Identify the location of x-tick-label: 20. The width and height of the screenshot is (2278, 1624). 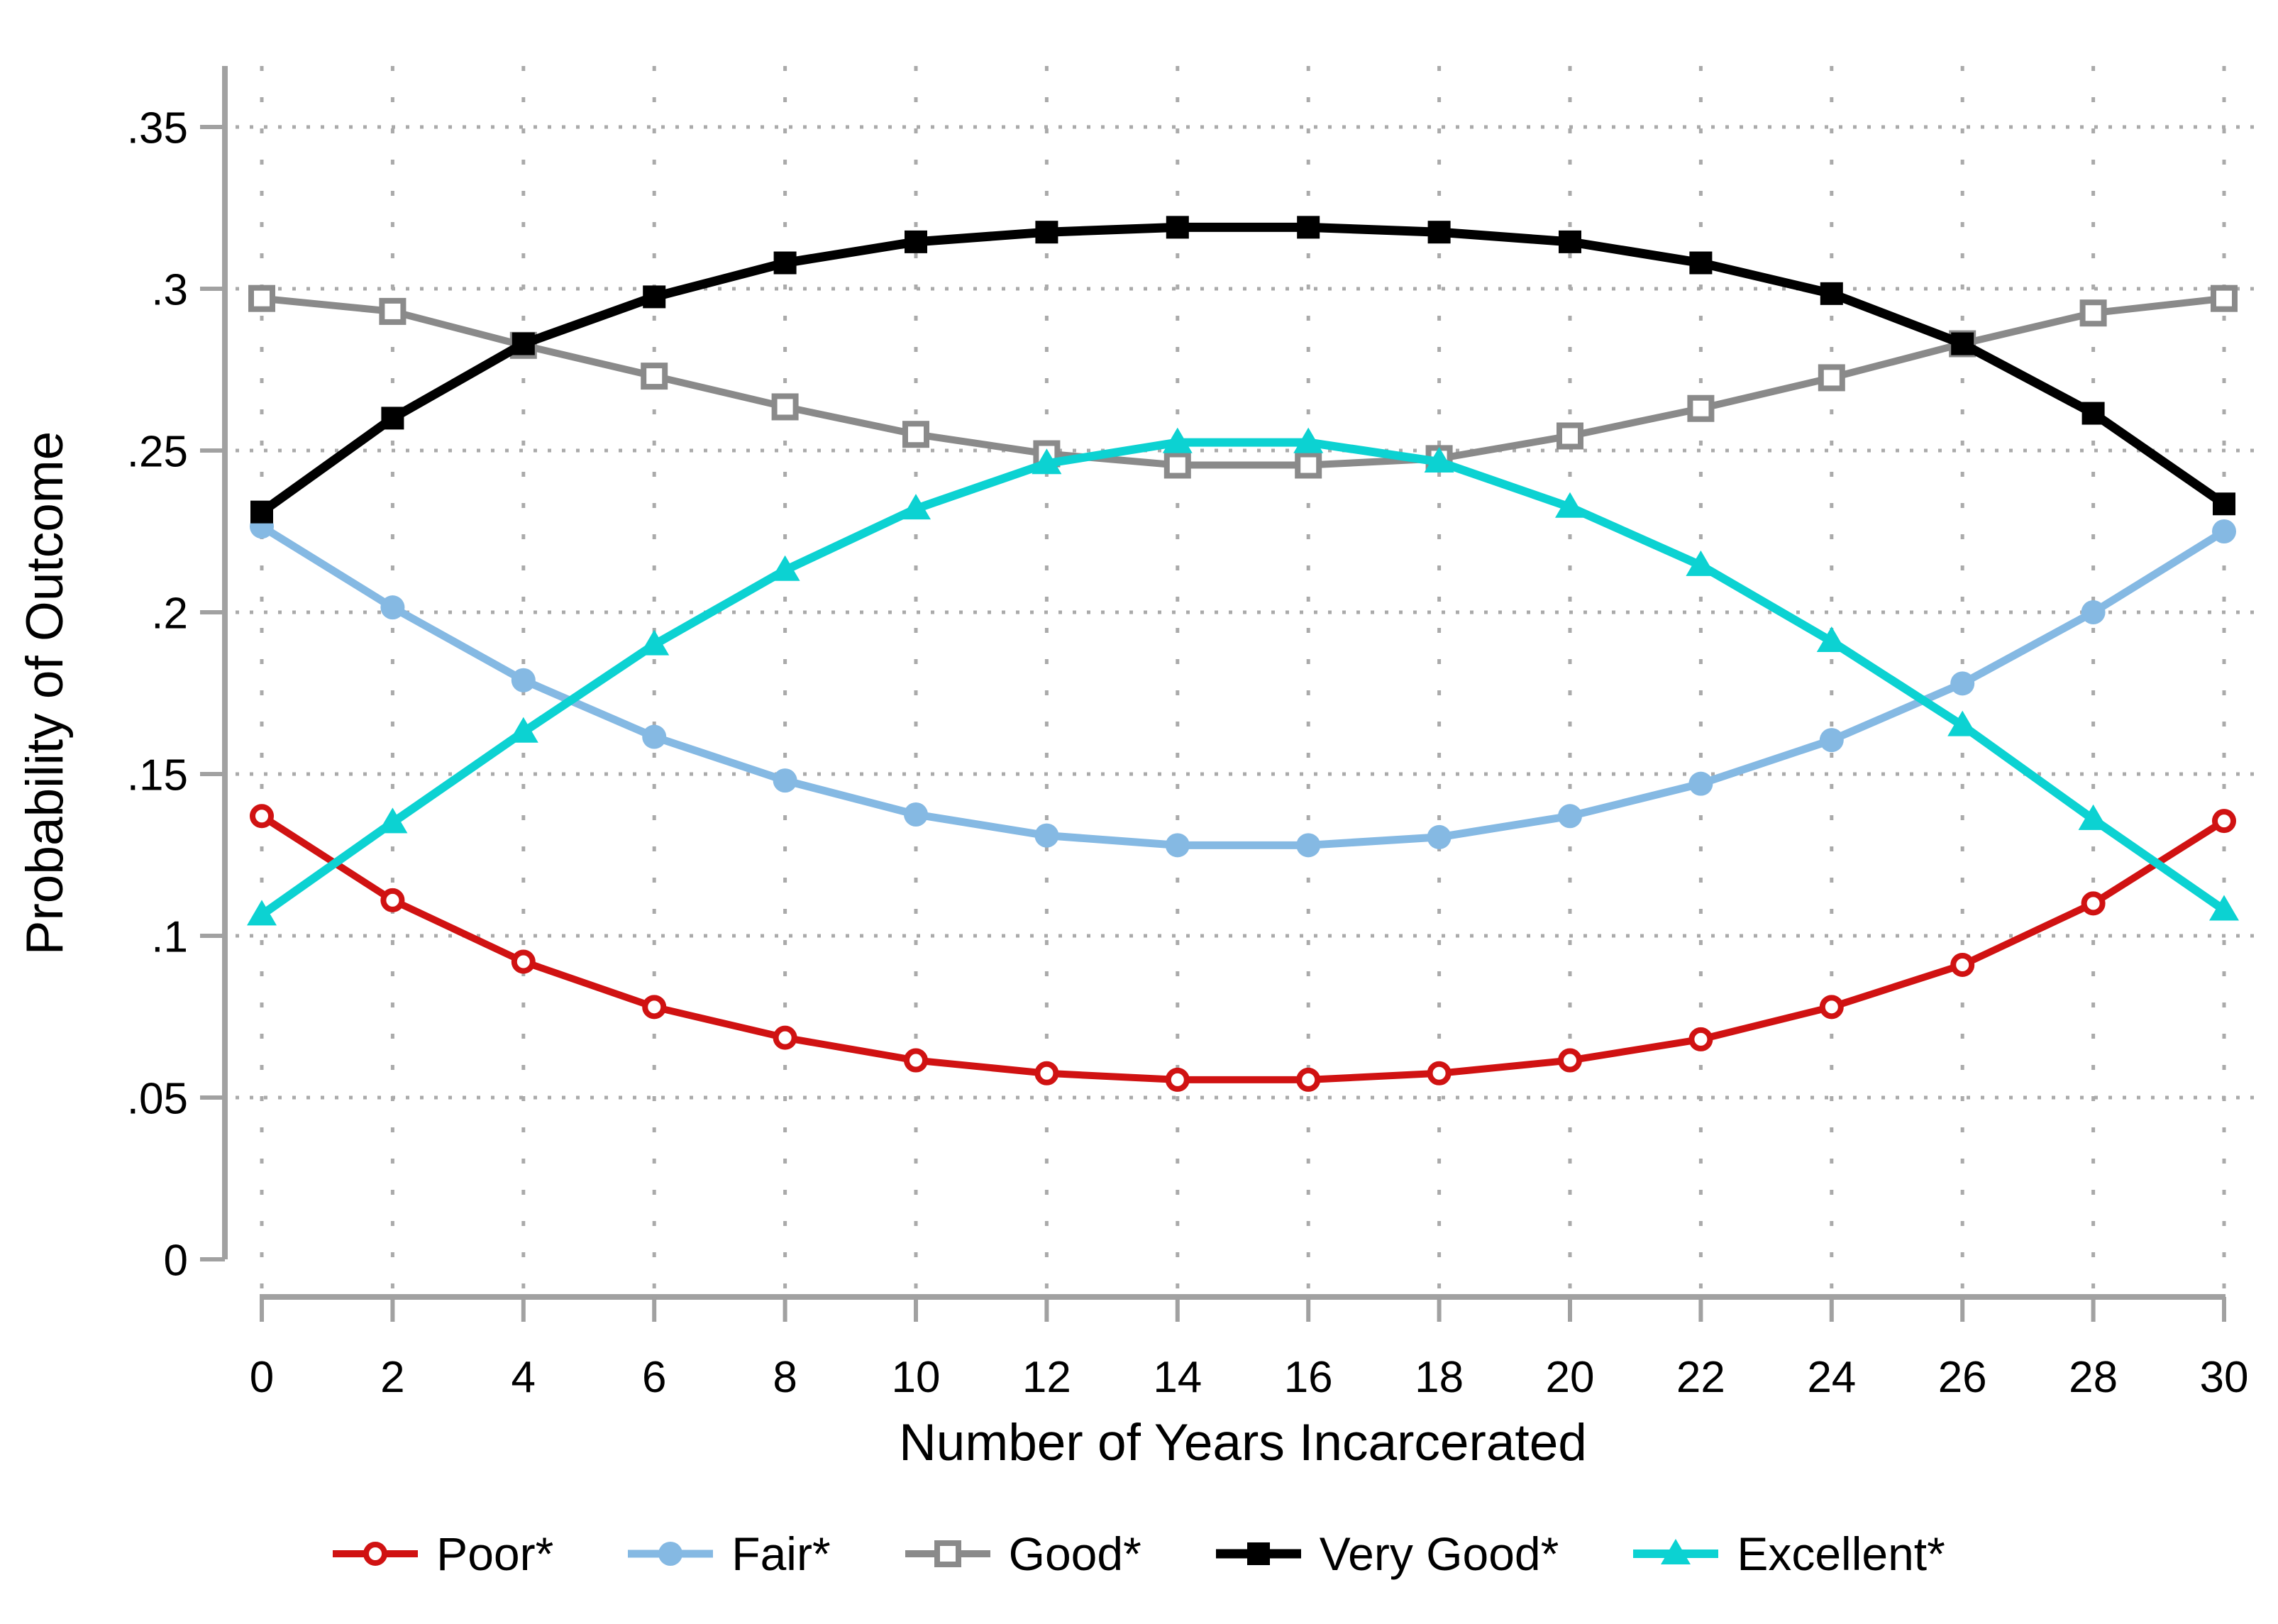
(1570, 1377).